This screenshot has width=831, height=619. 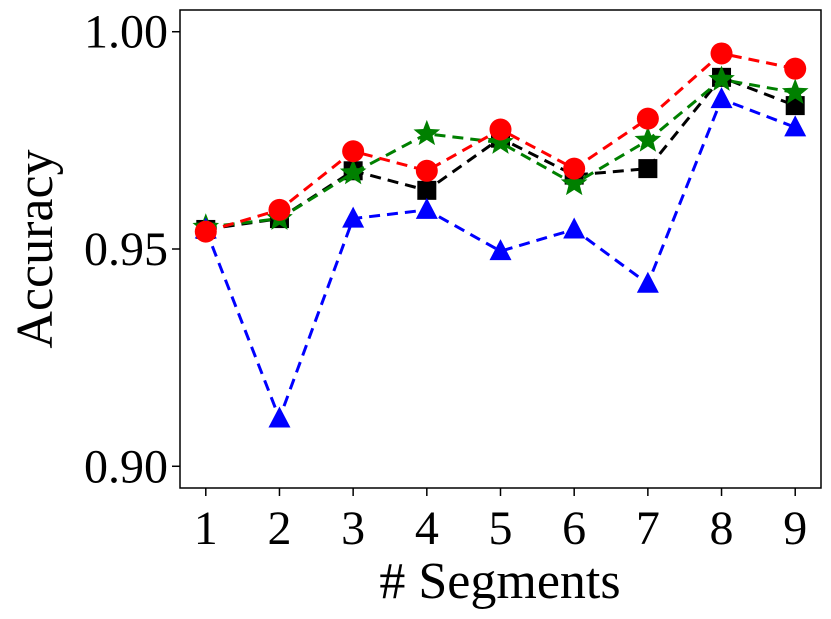 I want to click on x-tick-label: 5, so click(x=501, y=528).